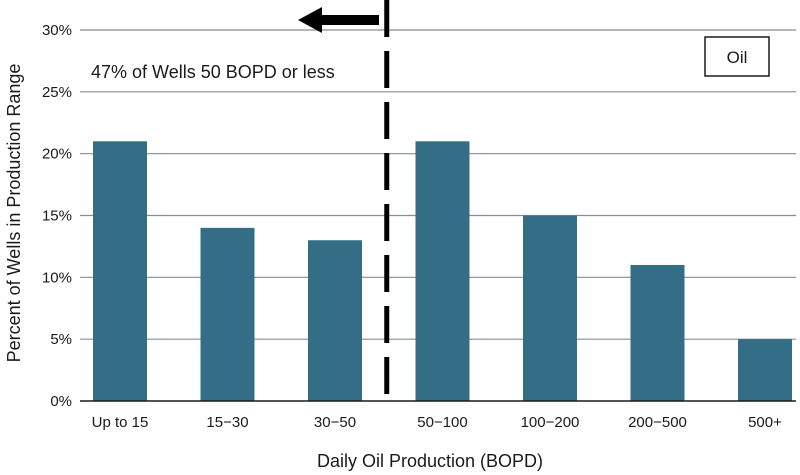  Describe the element at coordinates (338, 20) in the screenshot. I see `left-arrow-icon` at that location.